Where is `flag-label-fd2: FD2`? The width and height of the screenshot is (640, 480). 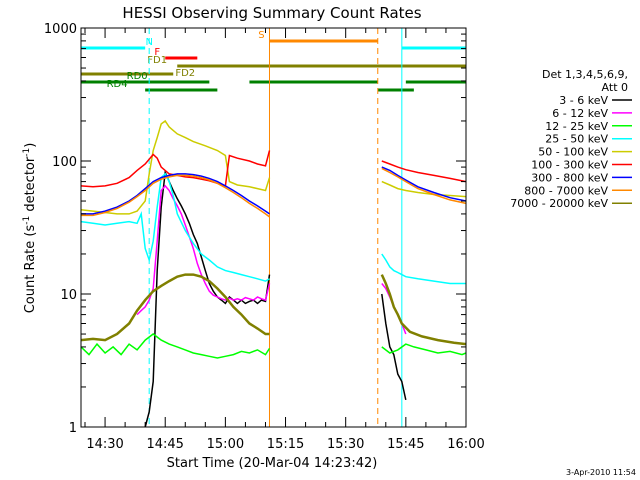
flag-label-fd2: FD2 is located at coordinates (185, 73).